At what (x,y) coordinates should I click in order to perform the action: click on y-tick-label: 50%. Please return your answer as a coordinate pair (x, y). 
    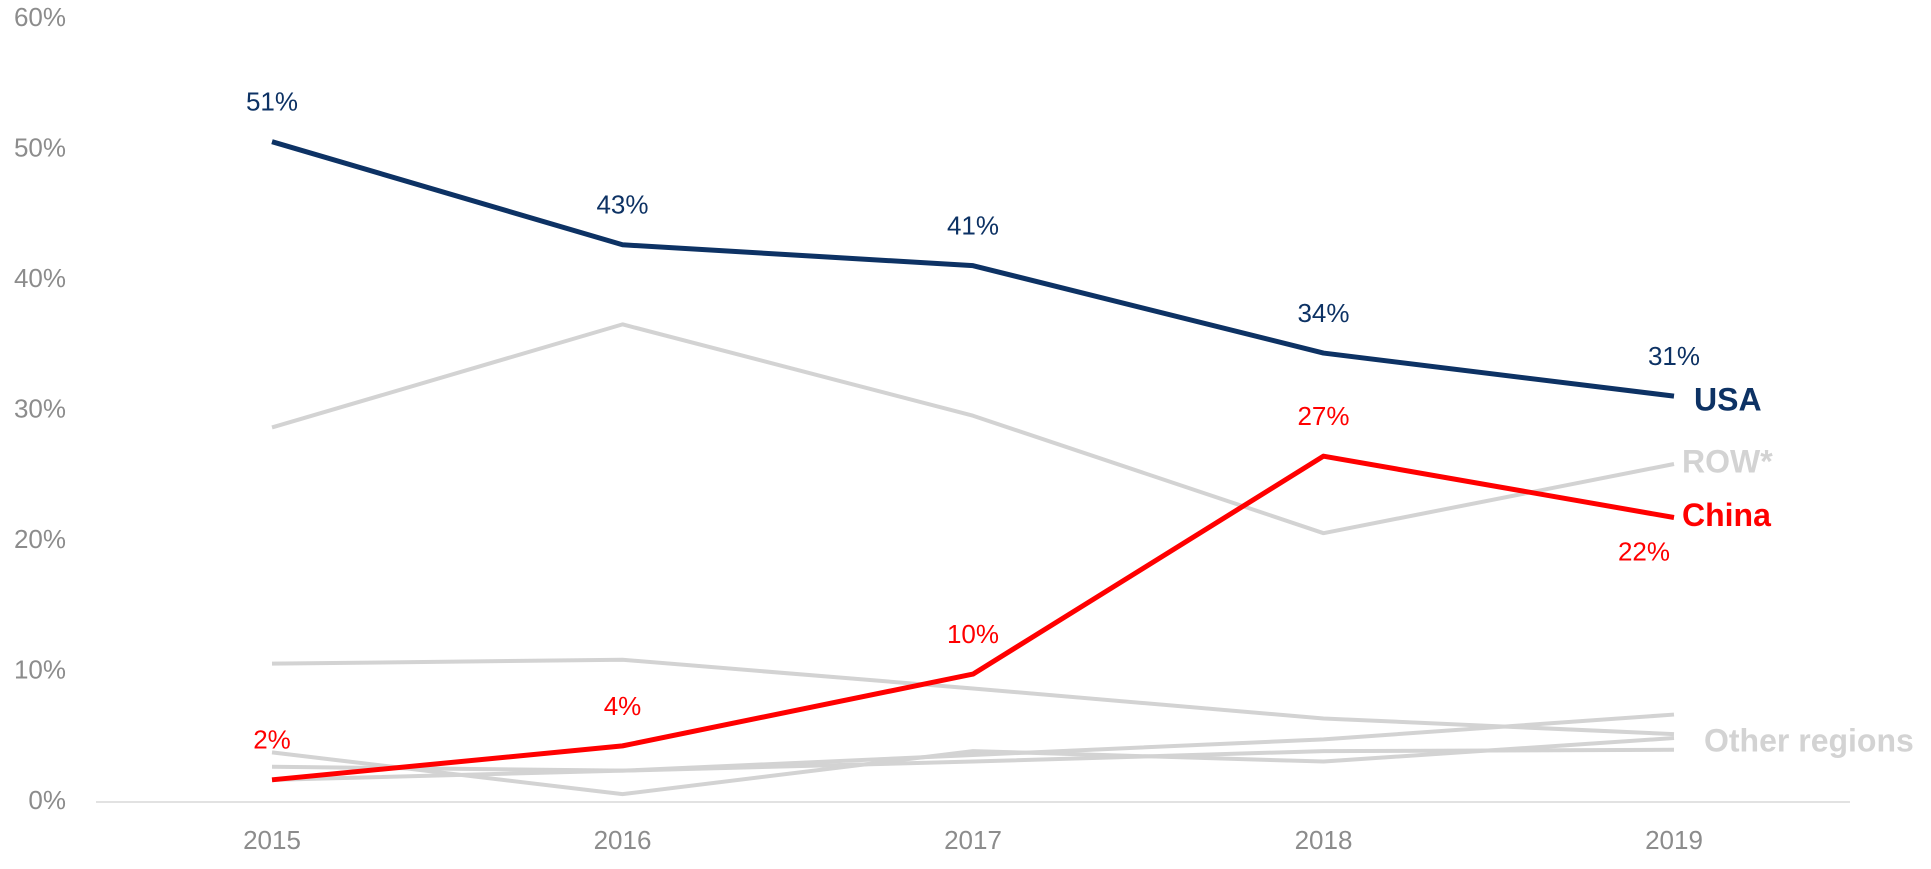
    Looking at the image, I should click on (40, 147).